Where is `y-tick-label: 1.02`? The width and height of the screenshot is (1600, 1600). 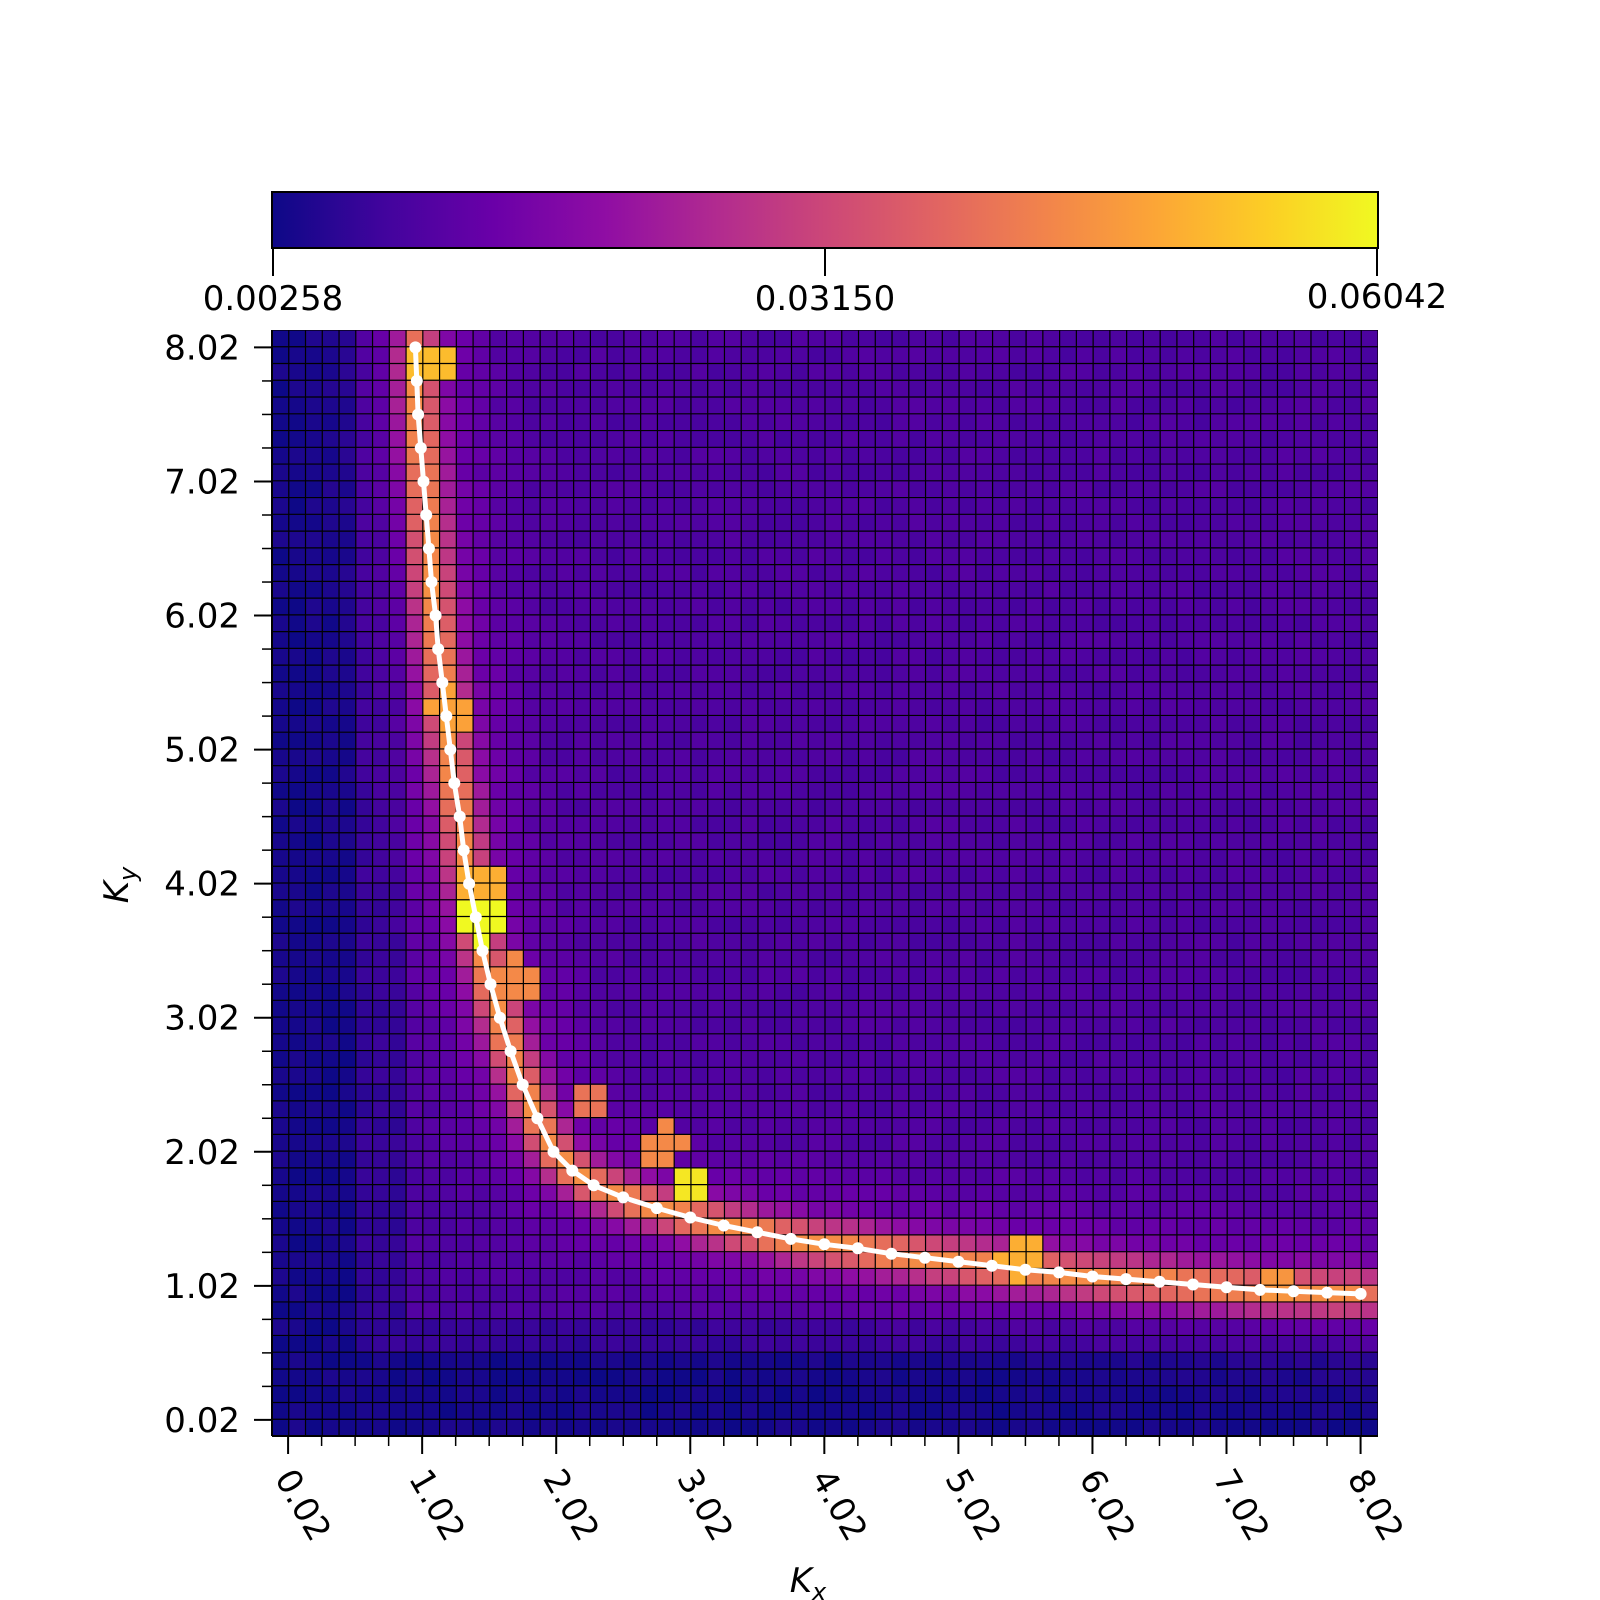
y-tick-label: 1.02 is located at coordinates (202, 1287).